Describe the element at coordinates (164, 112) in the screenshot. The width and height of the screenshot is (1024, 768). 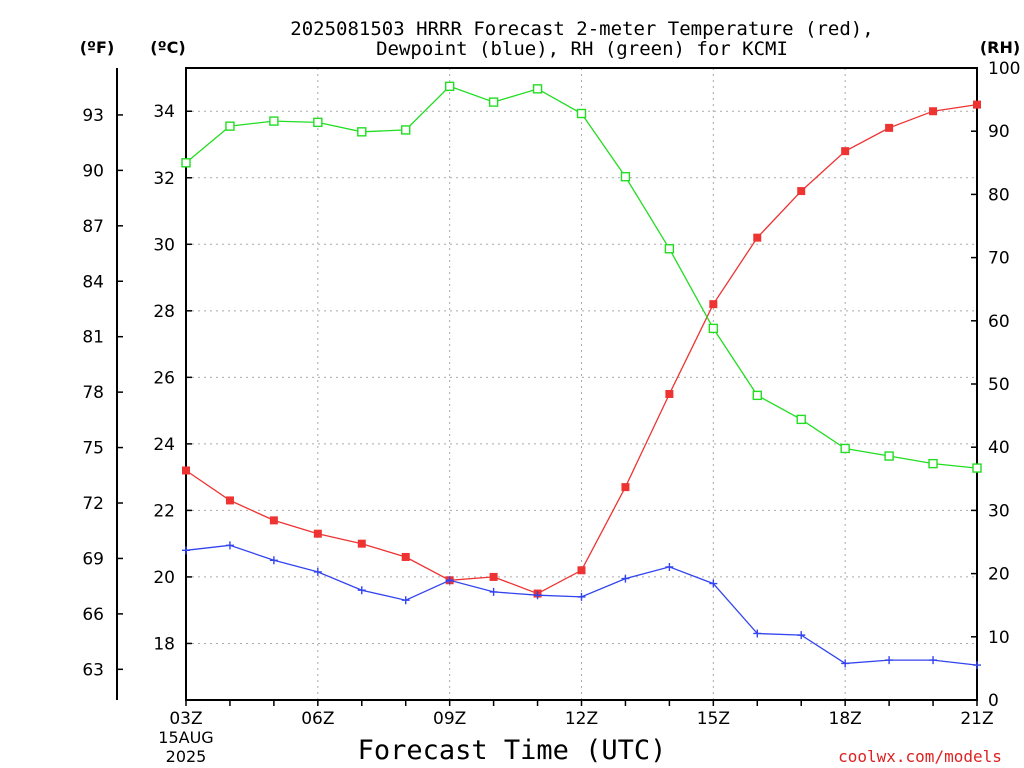
I see `celsius-tick-label: 34` at that location.